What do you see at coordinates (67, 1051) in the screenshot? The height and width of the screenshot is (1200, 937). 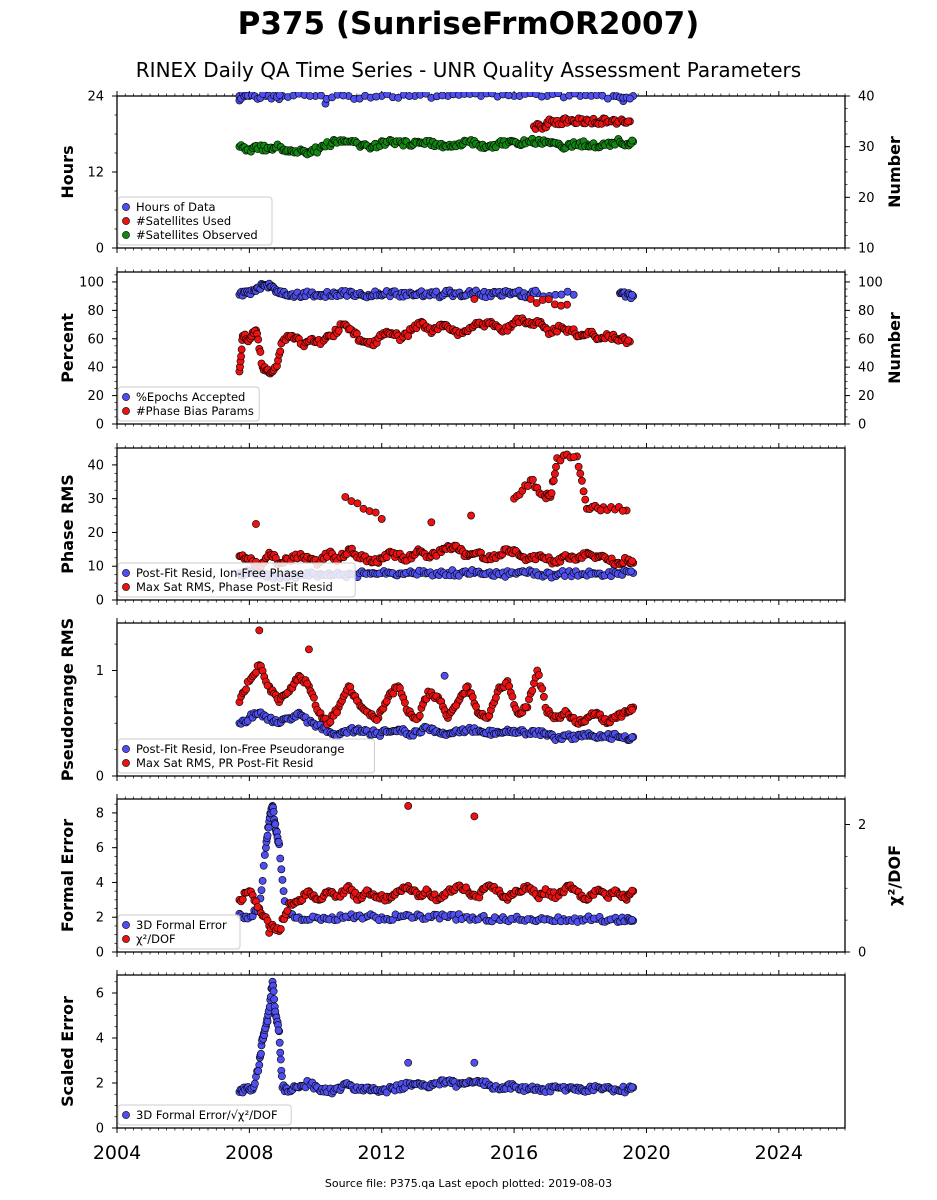 I see `y-axis-label: Scaled Error` at bounding box center [67, 1051].